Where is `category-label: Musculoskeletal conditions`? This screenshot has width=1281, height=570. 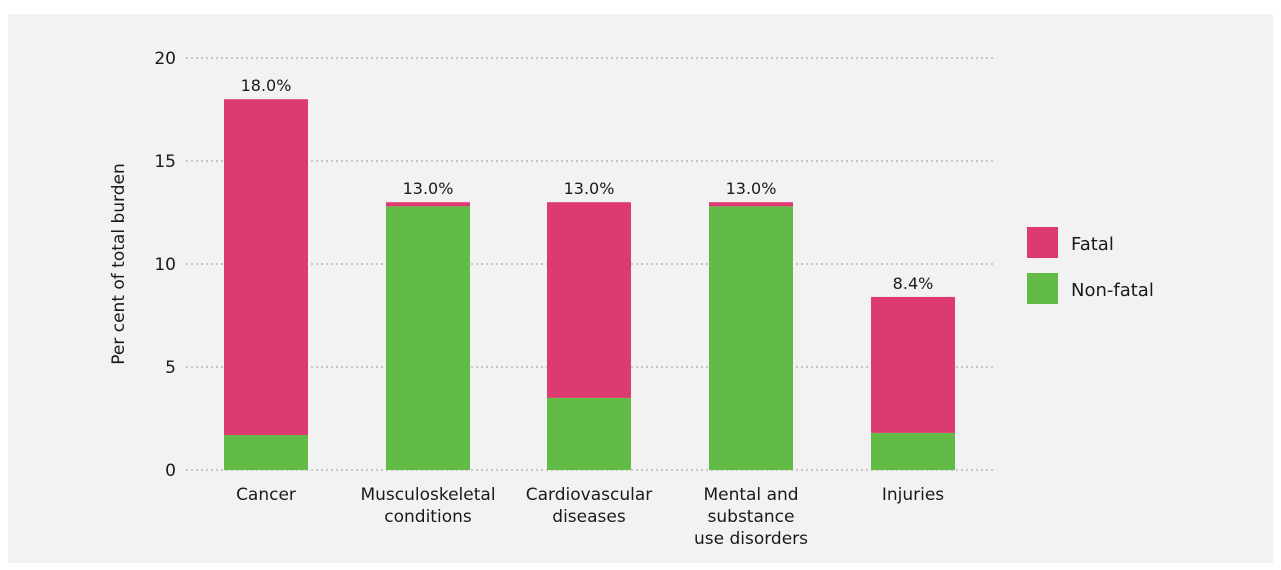
category-label: Musculoskeletal conditions is located at coordinates (427, 506).